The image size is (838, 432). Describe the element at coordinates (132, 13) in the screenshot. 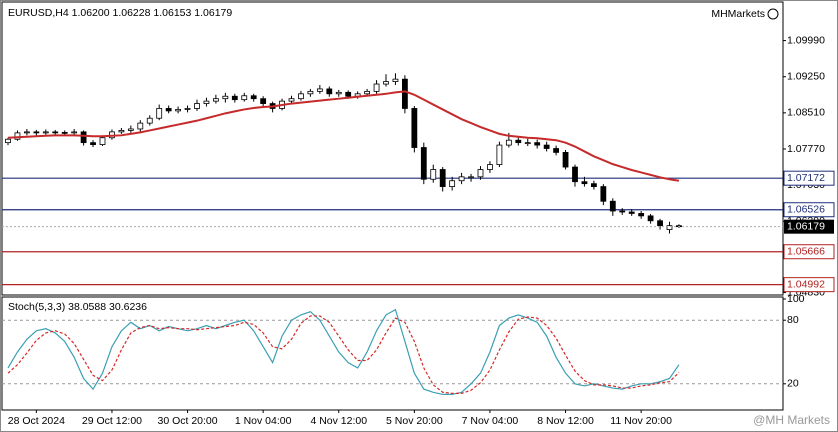

I see `ohlc: 1.06228` at that location.